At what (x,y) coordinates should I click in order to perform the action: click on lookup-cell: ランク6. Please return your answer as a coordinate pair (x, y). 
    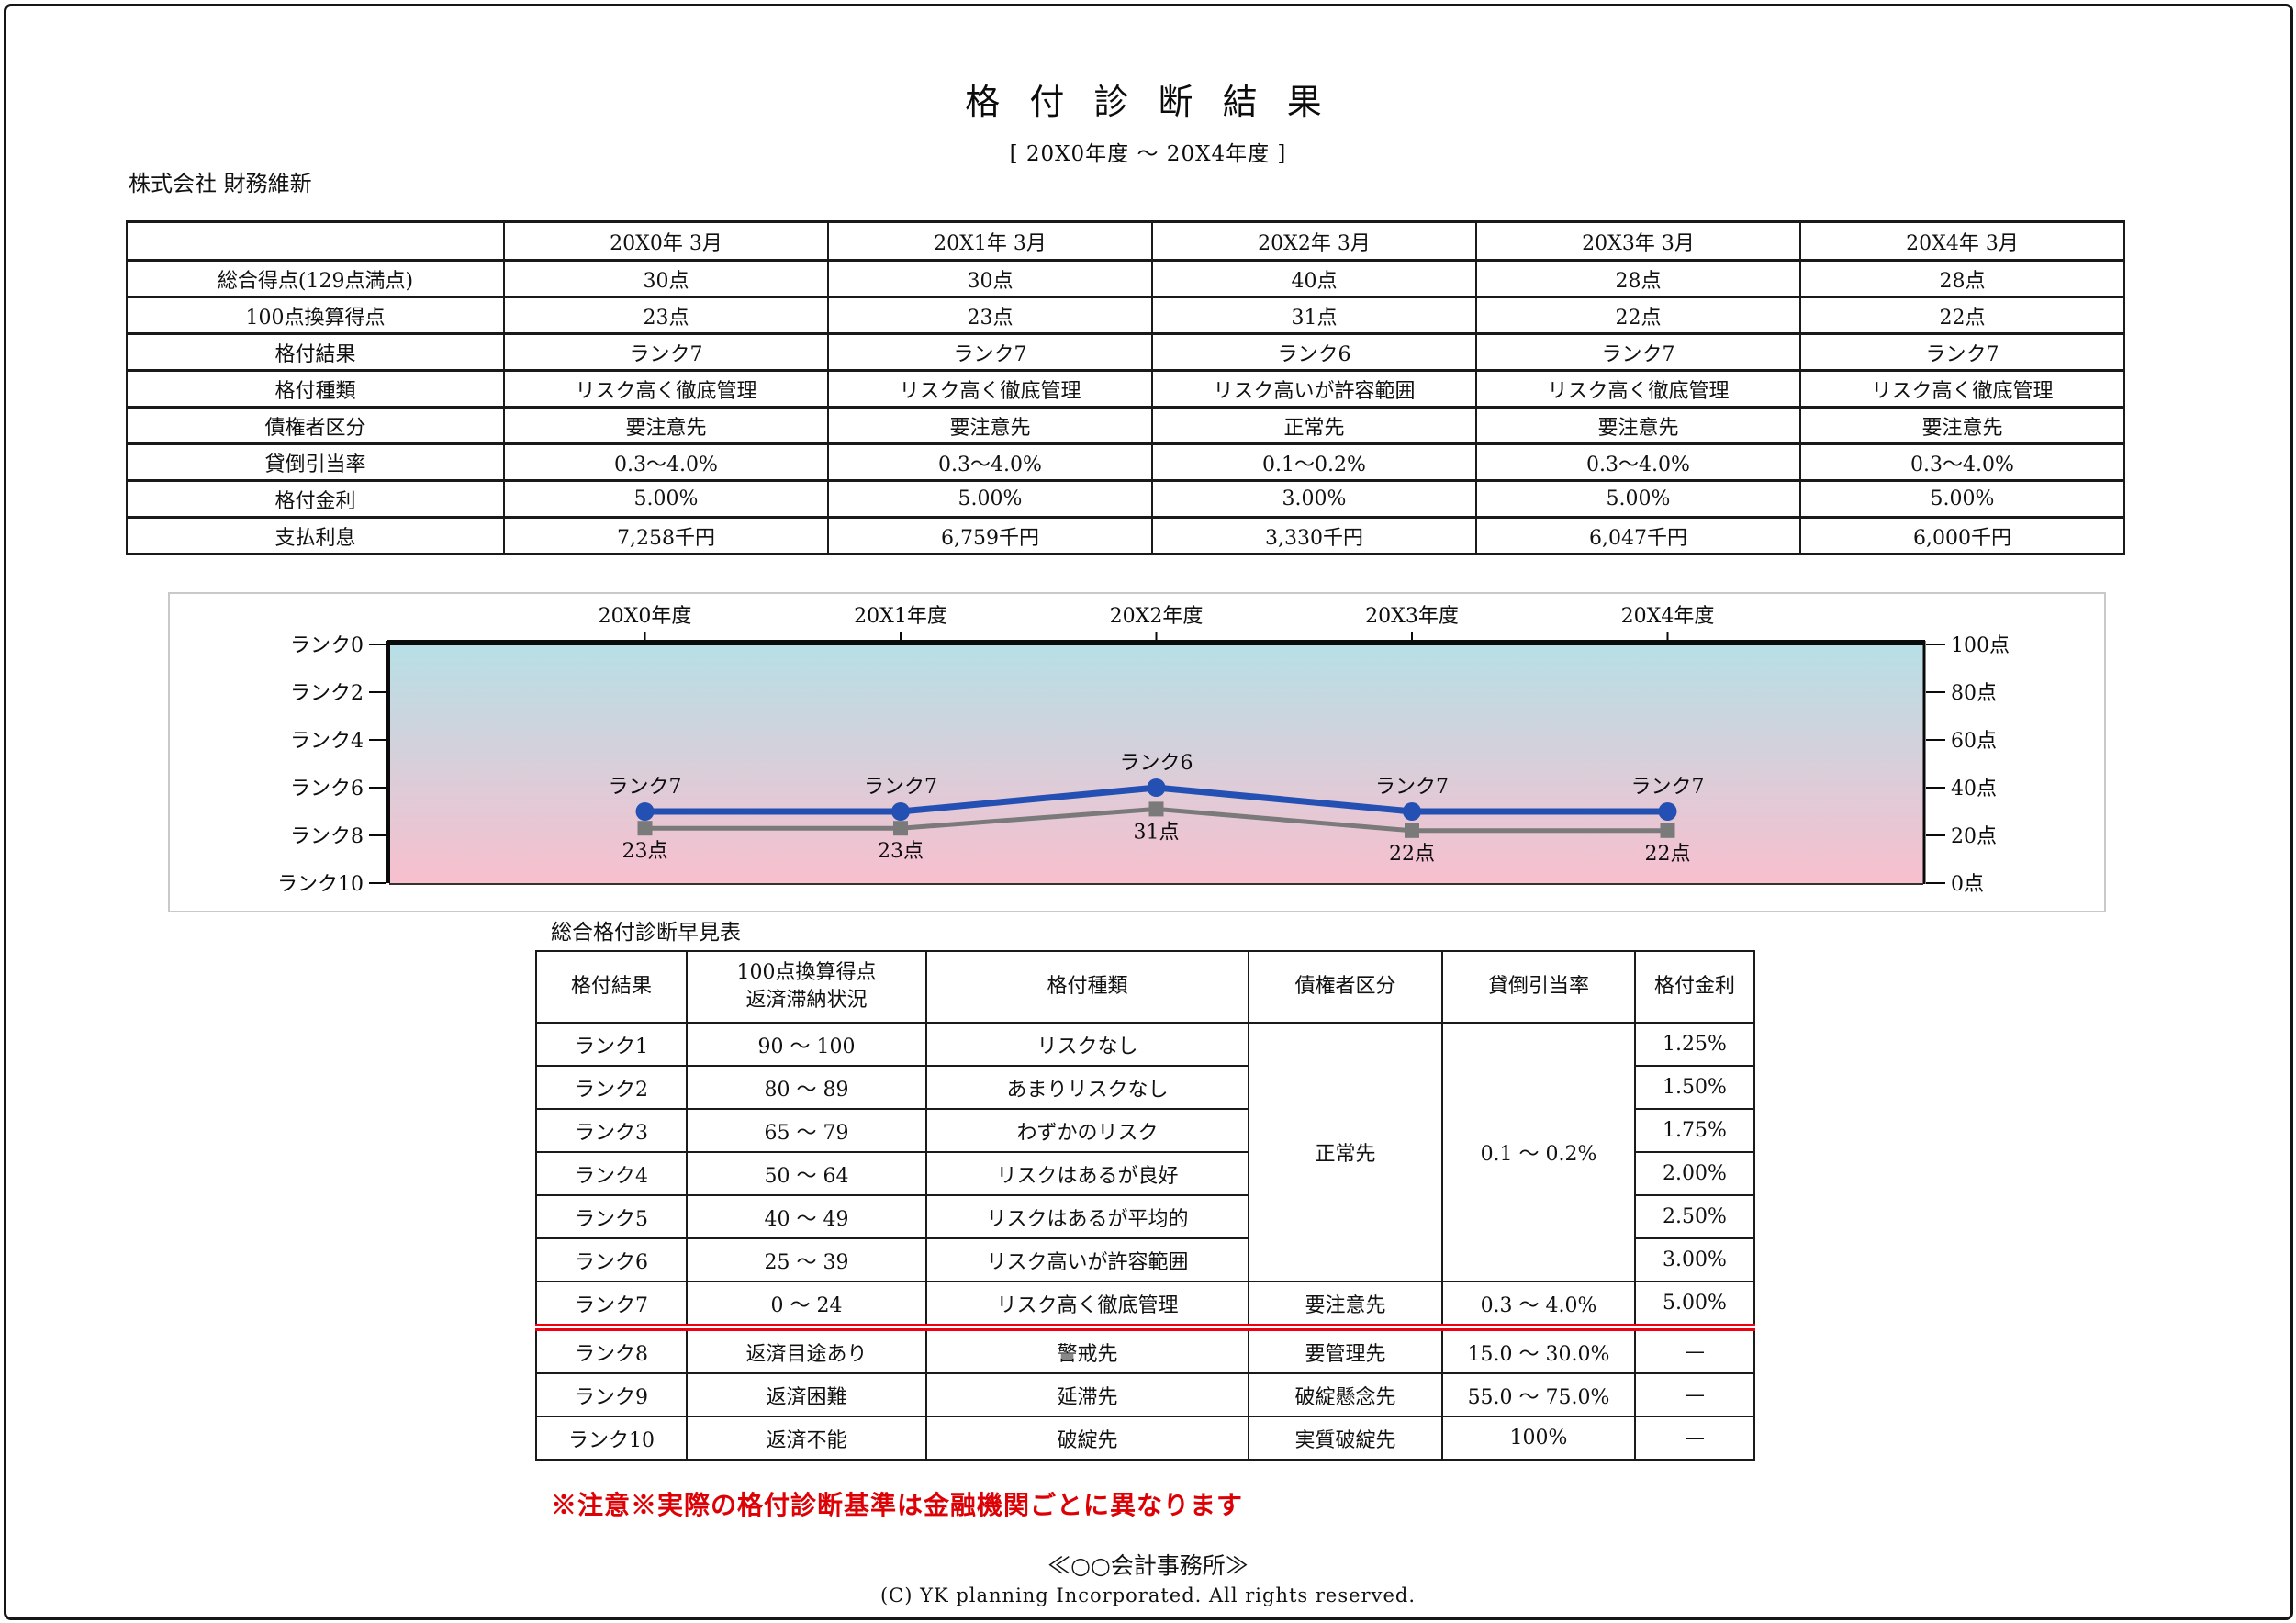
    Looking at the image, I should click on (611, 1259).